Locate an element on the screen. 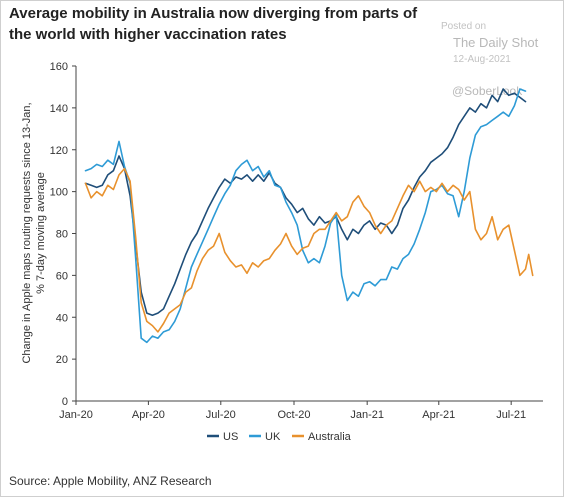 This screenshot has width=564, height=497. watermark-handle: @SoberLook is located at coordinates (487, 91).